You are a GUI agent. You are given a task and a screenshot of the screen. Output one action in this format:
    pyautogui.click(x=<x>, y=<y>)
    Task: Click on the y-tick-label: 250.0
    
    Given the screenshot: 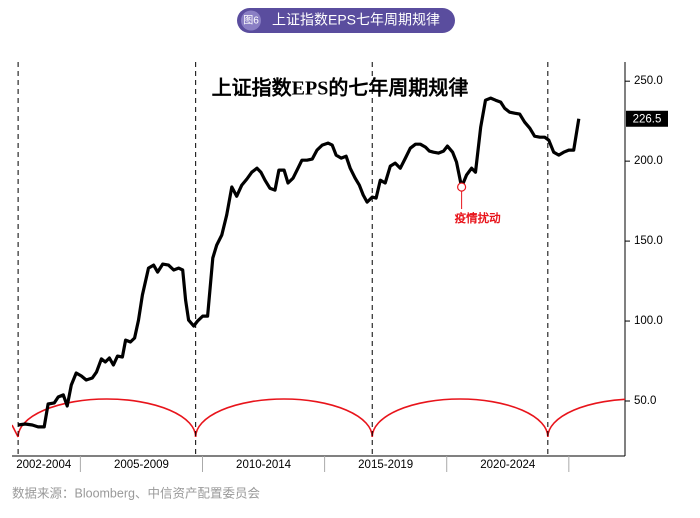 What is the action you would take?
    pyautogui.click(x=648, y=81)
    